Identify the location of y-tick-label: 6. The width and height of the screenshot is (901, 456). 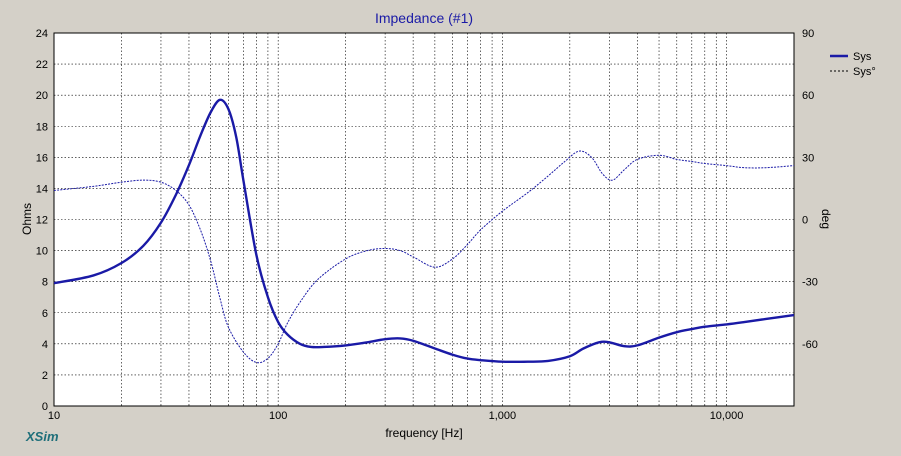
(45, 314).